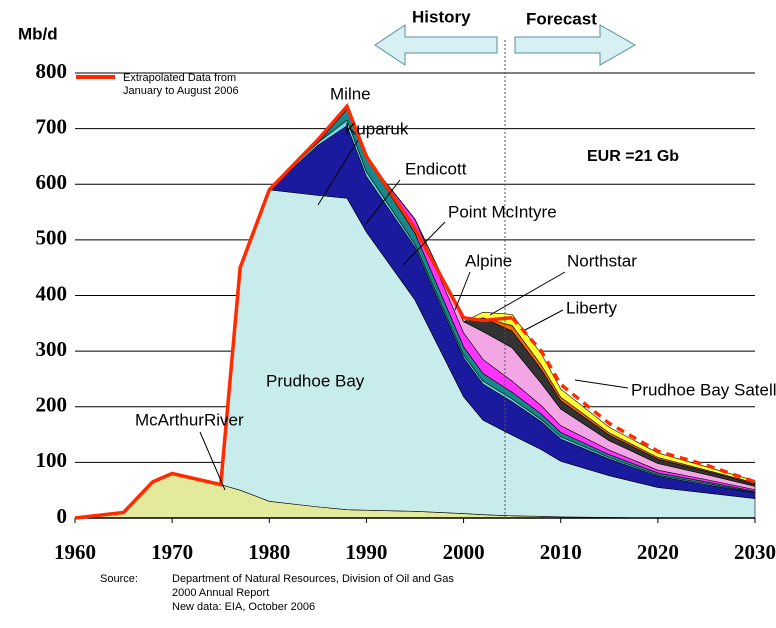 The width and height of the screenshot is (776, 628). I want to click on field-label: Liberty, so click(592, 307).